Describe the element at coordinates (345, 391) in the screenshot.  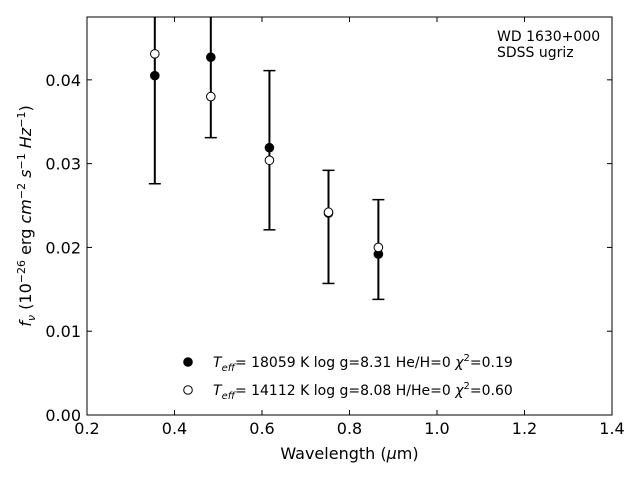
I see `legend-rest: = 14112 K log g=8.08 H/He=0` at that location.